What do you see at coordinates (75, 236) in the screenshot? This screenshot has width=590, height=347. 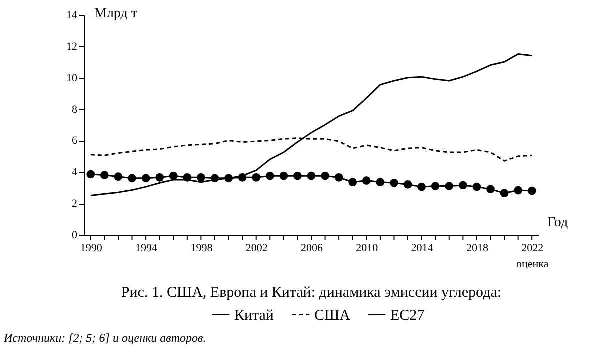 I see `y-tick-label: 0` at bounding box center [75, 236].